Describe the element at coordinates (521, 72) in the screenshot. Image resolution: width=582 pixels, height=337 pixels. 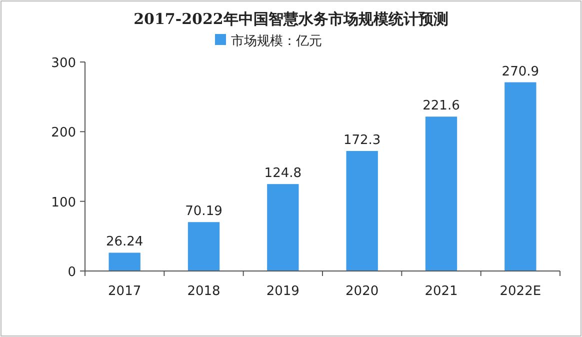
I see `data-label: 270.9` at that location.